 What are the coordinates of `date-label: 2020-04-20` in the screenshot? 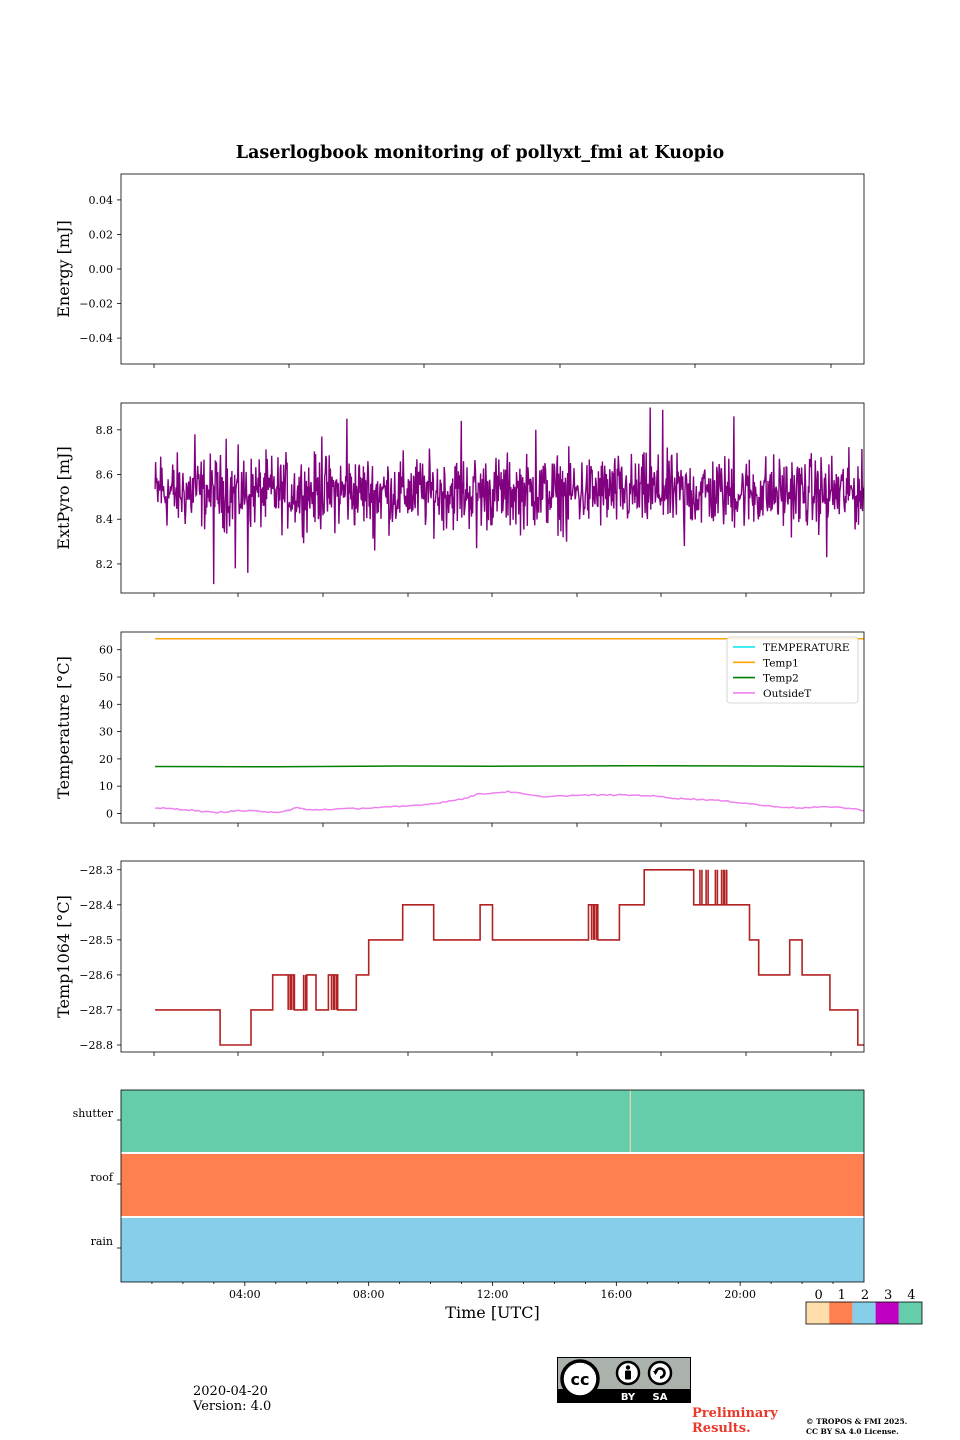 It's located at (230, 1391).